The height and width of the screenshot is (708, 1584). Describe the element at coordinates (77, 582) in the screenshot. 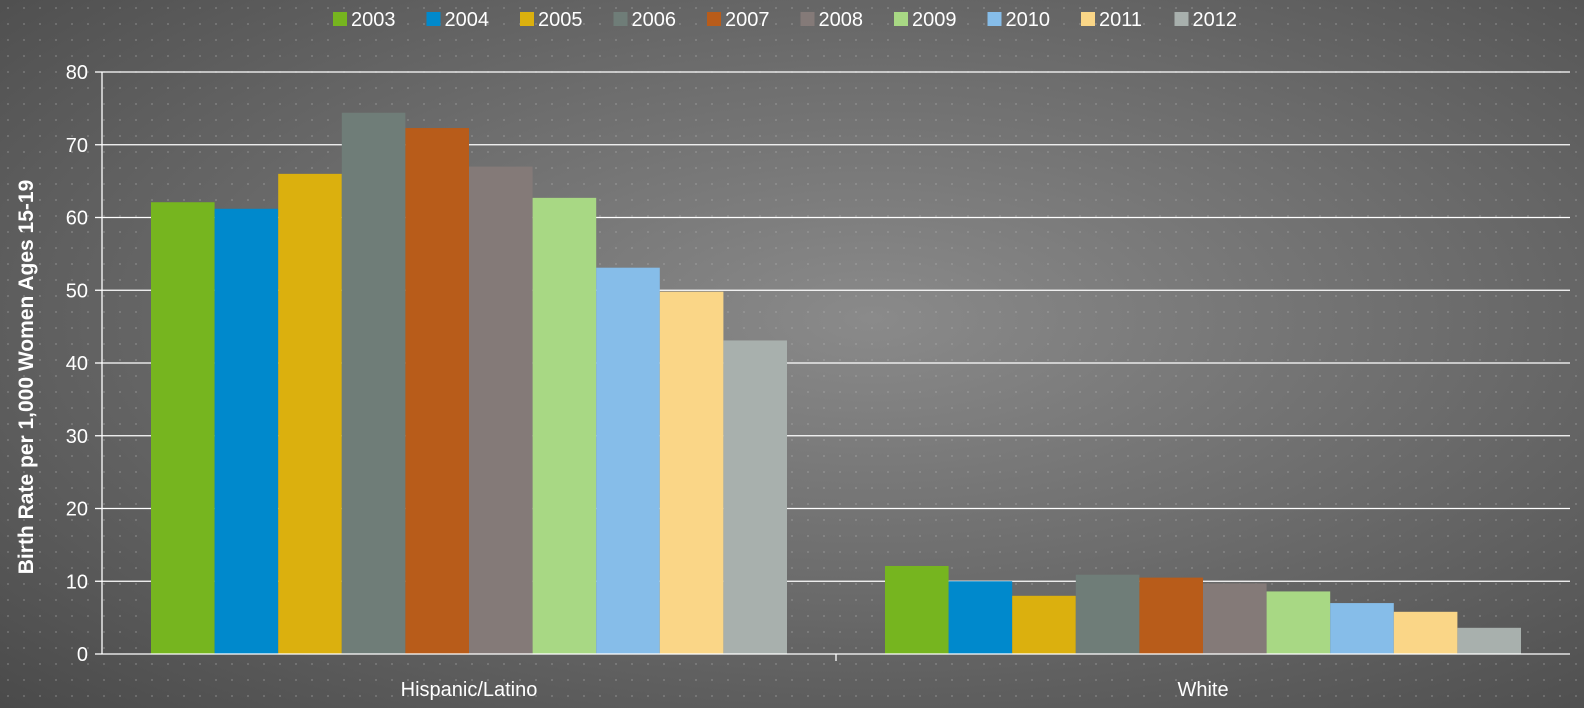

I see `y-tick-label: 10` at that location.